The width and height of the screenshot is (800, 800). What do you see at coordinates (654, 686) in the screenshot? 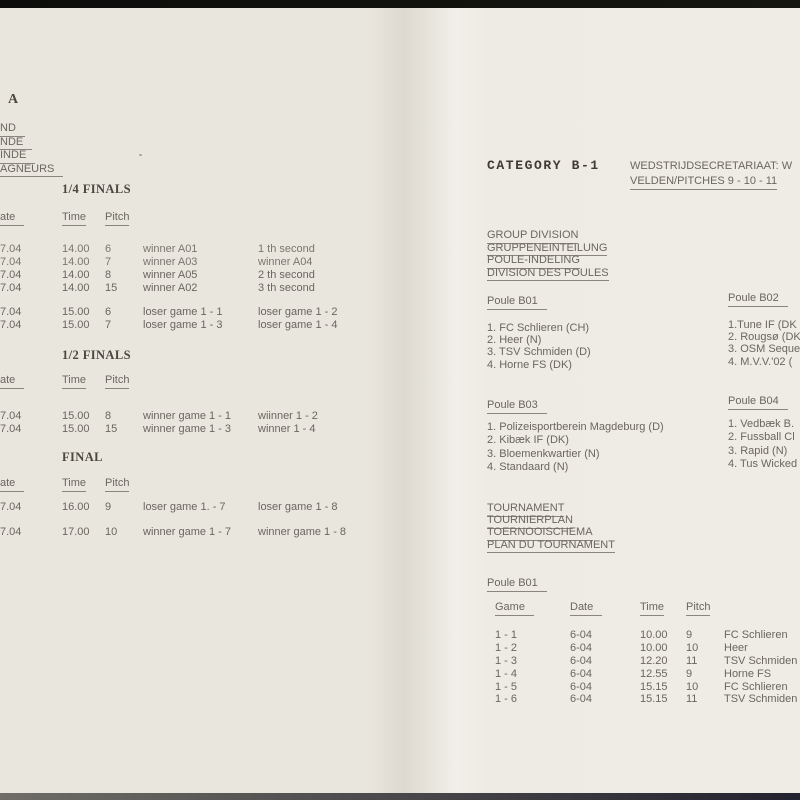
I see `game-time: 15.15` at bounding box center [654, 686].